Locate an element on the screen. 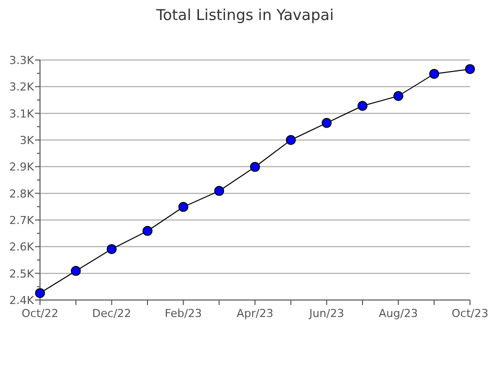  chart-title: Total Listings in Yavapai is located at coordinates (244, 15).